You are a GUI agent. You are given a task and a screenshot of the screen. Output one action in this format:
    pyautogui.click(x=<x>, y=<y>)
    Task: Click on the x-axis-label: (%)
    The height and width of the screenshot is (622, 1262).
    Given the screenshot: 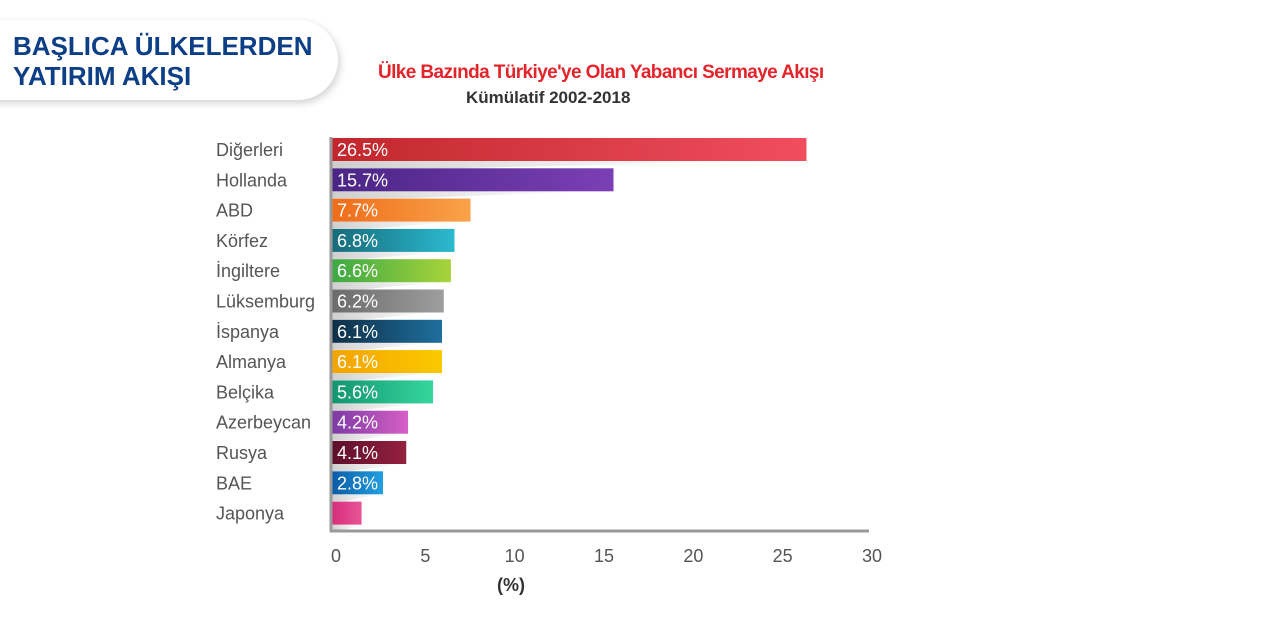 What is the action you would take?
    pyautogui.click(x=511, y=585)
    